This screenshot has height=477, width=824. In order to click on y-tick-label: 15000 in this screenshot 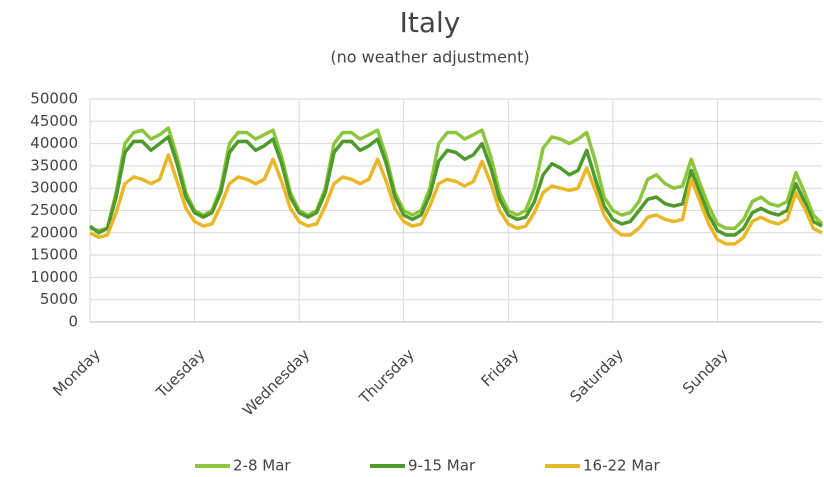, I will do `click(54, 255)`.